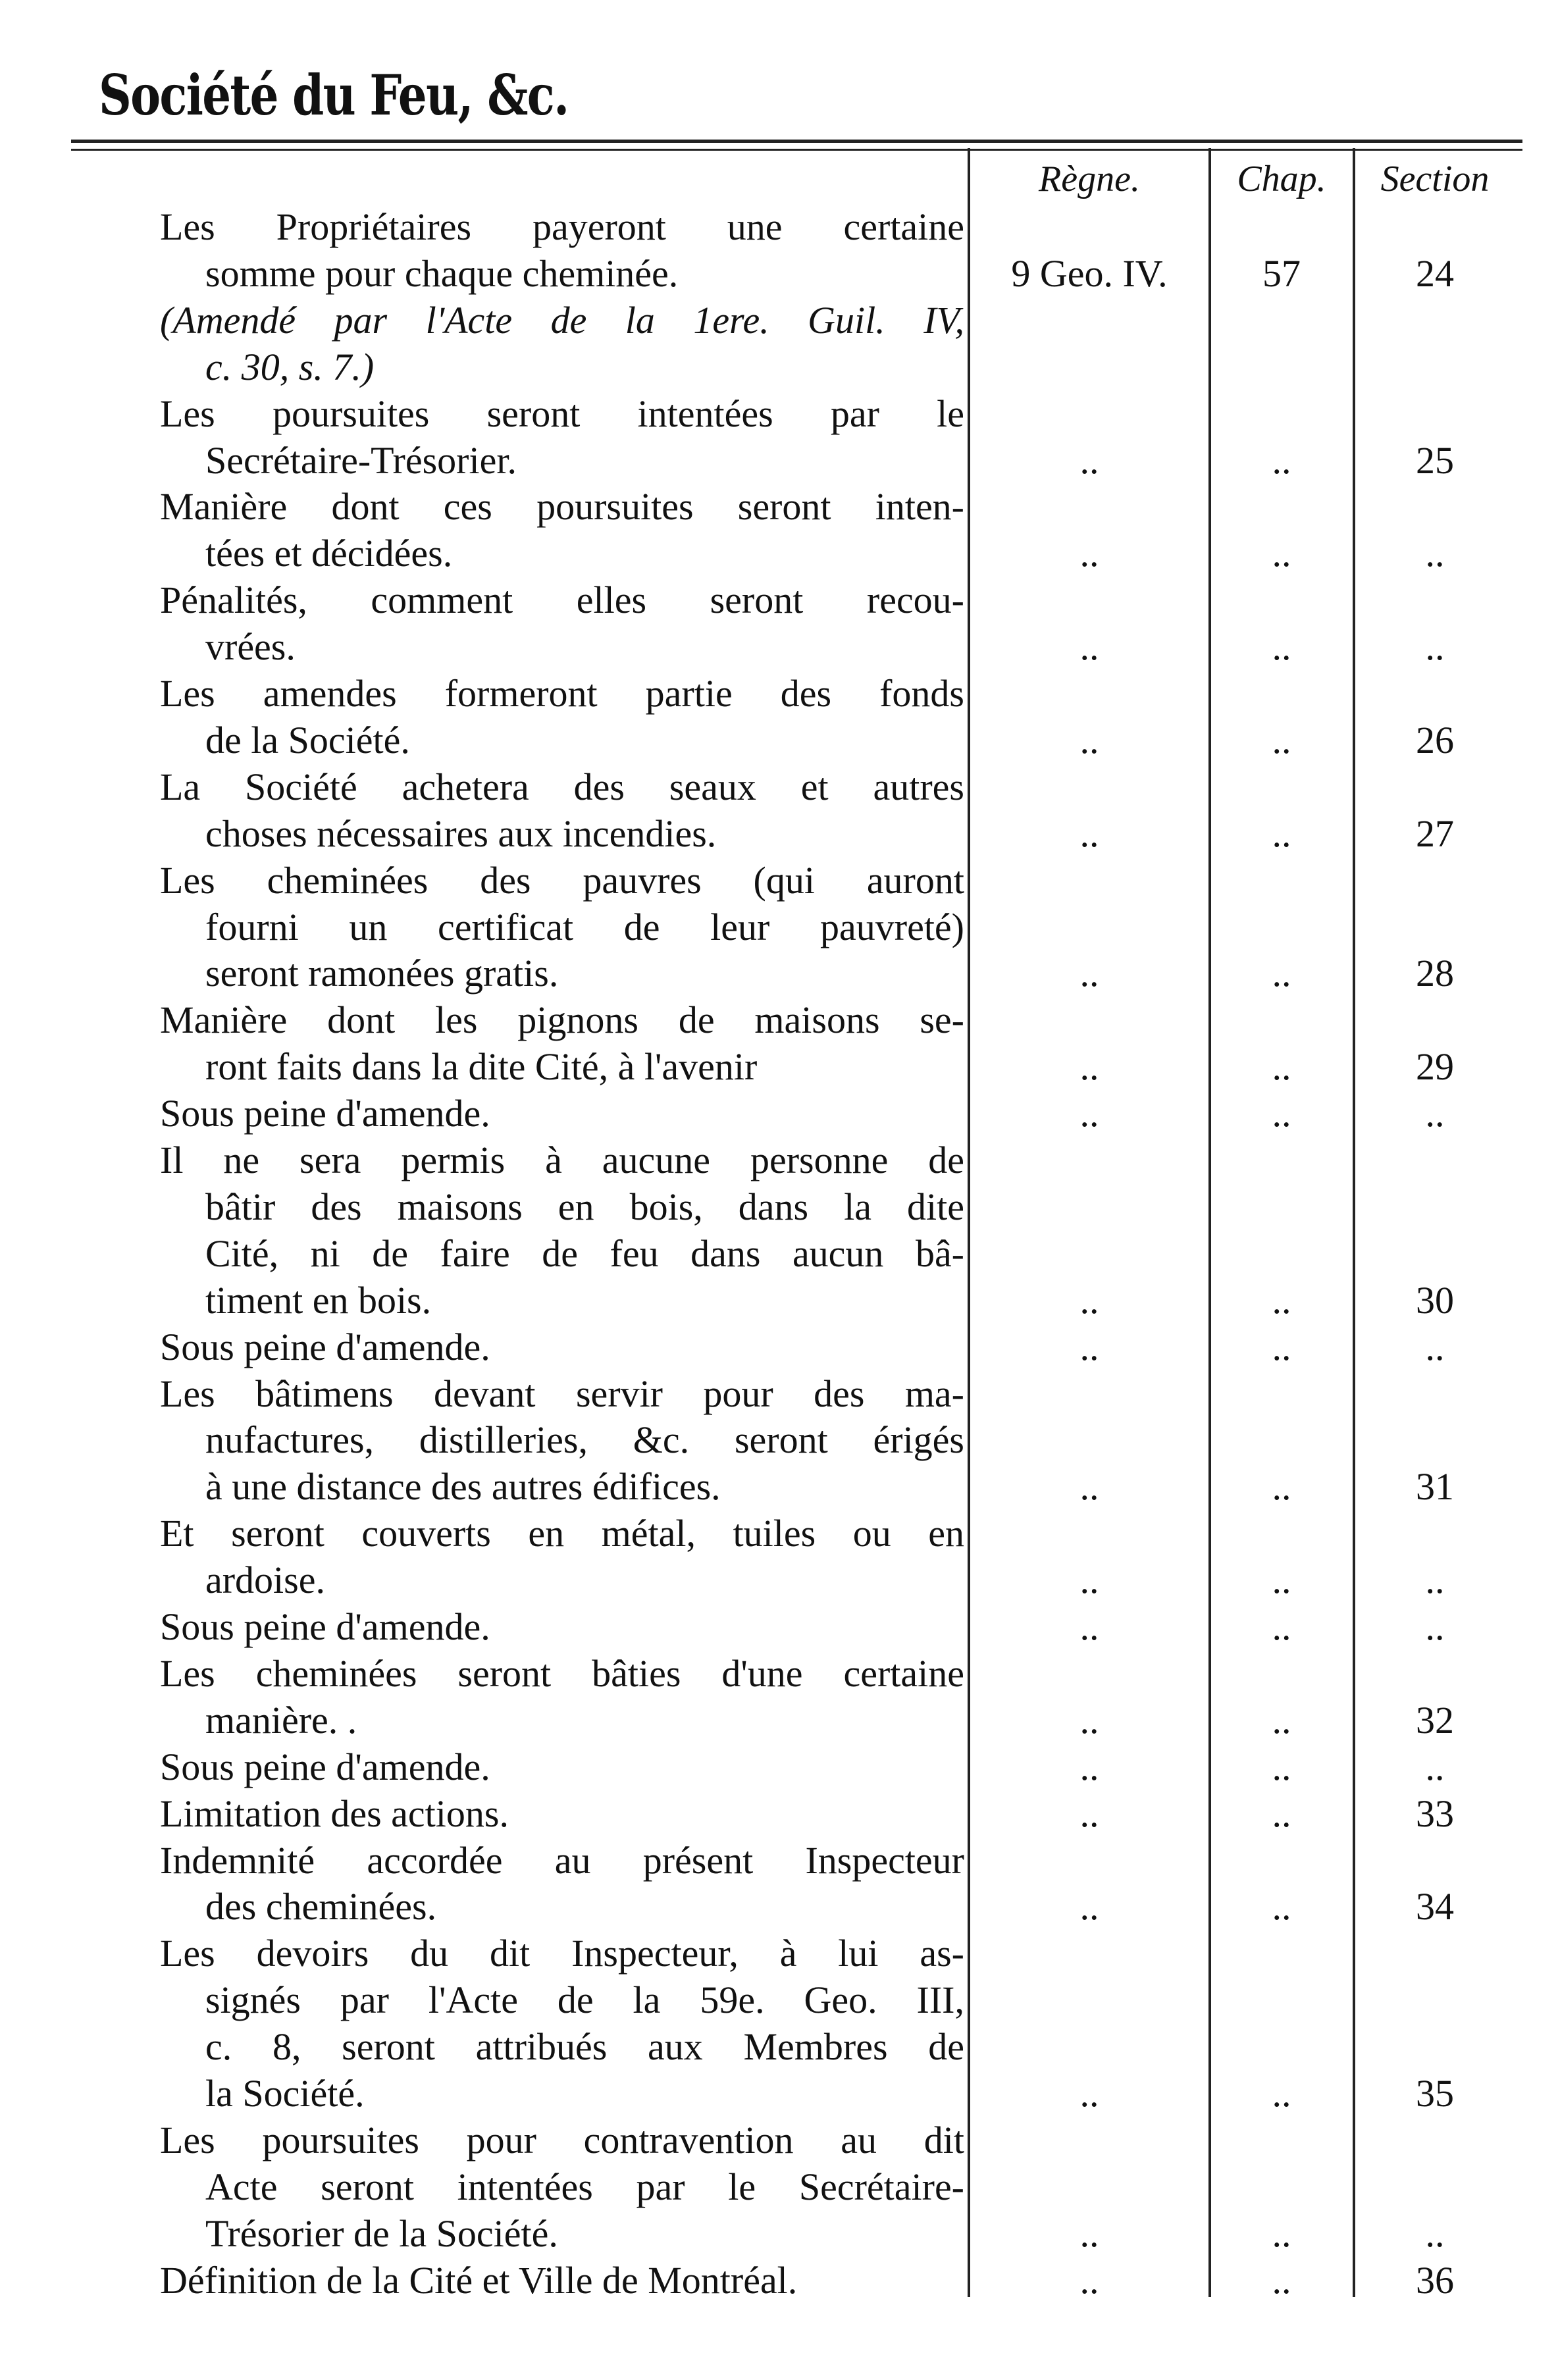 This screenshot has height=2380, width=1558. I want to click on section-value: 30, so click(1435, 1300).